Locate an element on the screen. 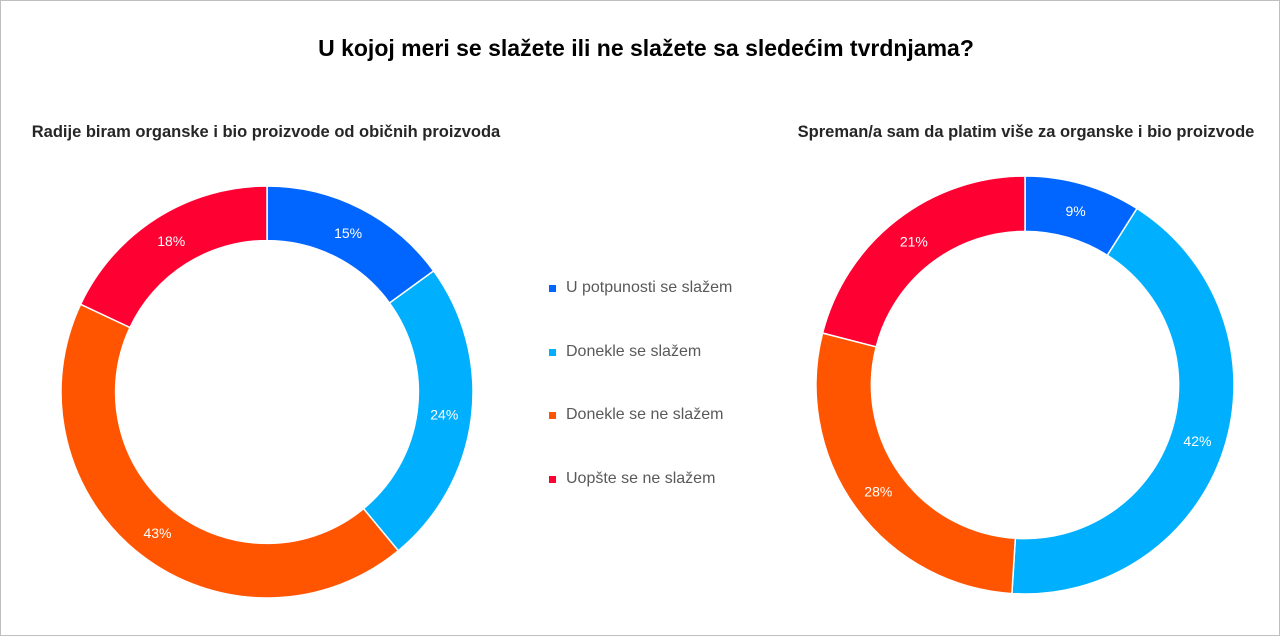 This screenshot has width=1280, height=636. data-label-right-potpuno: 9% is located at coordinates (1075, 211).